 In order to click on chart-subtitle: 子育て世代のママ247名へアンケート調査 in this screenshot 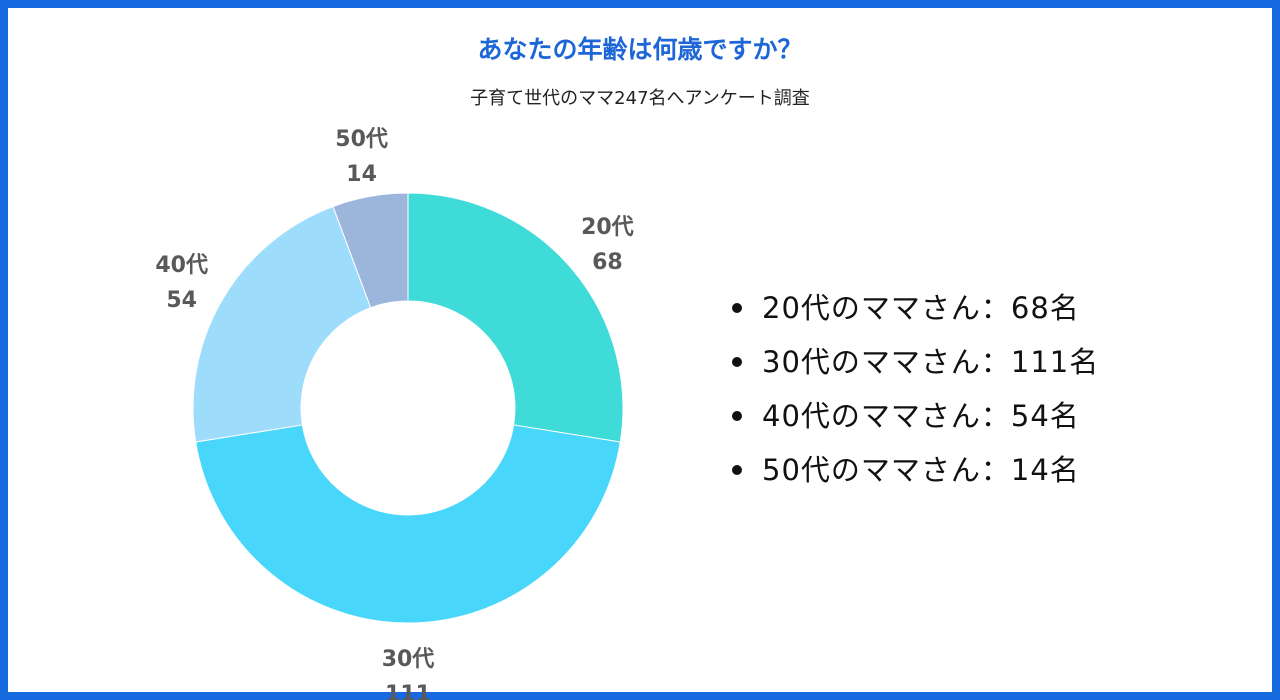, I will do `click(640, 98)`.